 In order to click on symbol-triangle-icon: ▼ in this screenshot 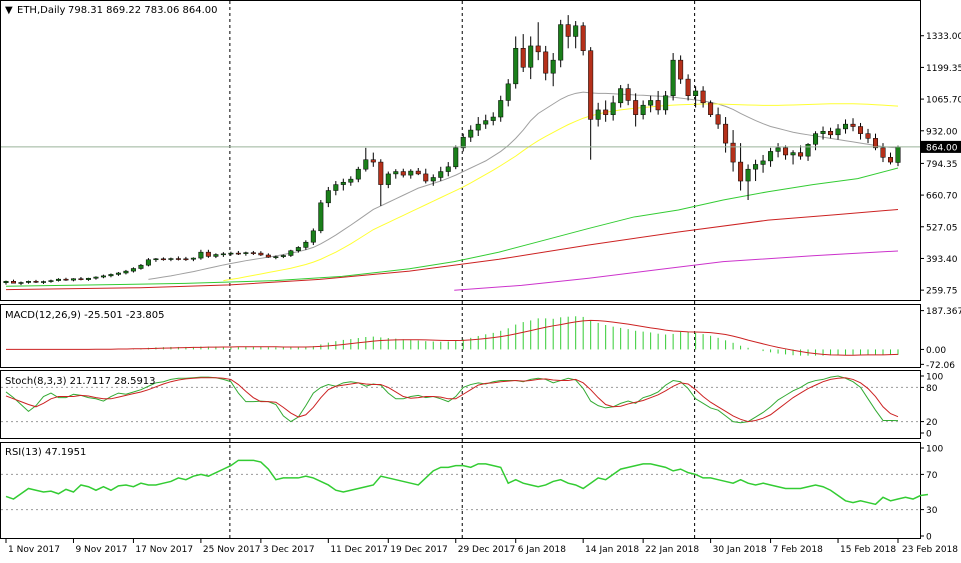, I will do `click(9, 10)`.